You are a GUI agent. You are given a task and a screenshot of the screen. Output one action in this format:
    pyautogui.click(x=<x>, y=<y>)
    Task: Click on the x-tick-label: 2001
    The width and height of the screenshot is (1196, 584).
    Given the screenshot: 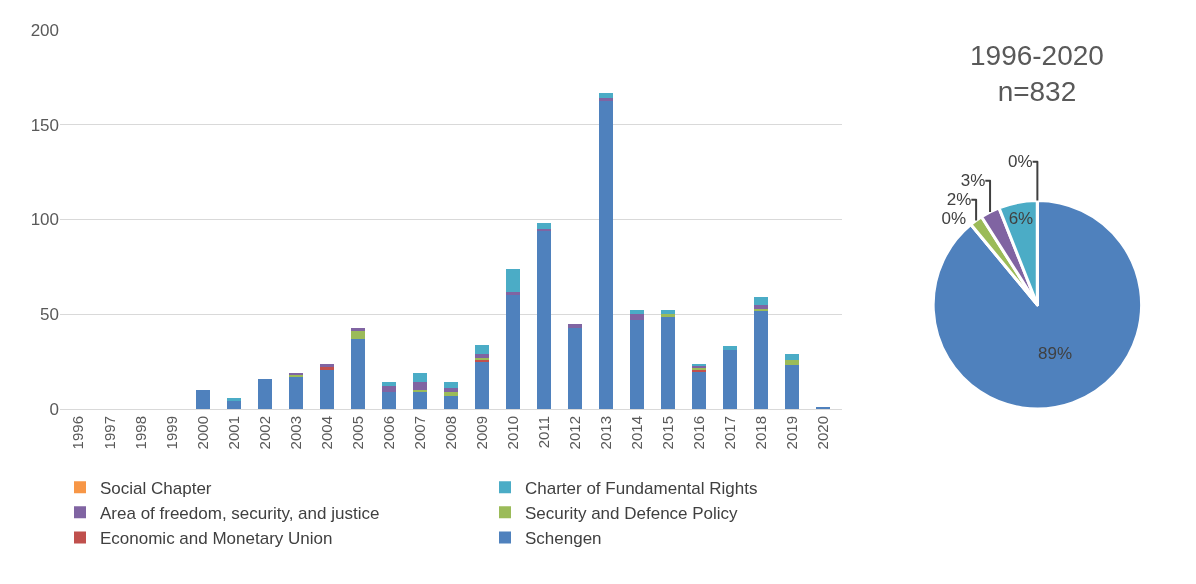 What is the action you would take?
    pyautogui.click(x=233, y=433)
    